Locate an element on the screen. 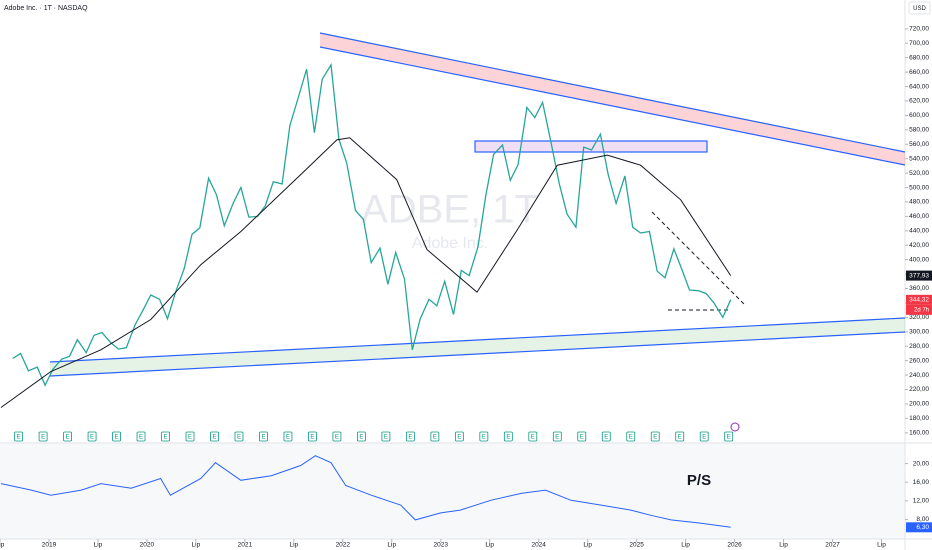  price-label: 6,30 is located at coordinates (922, 527).